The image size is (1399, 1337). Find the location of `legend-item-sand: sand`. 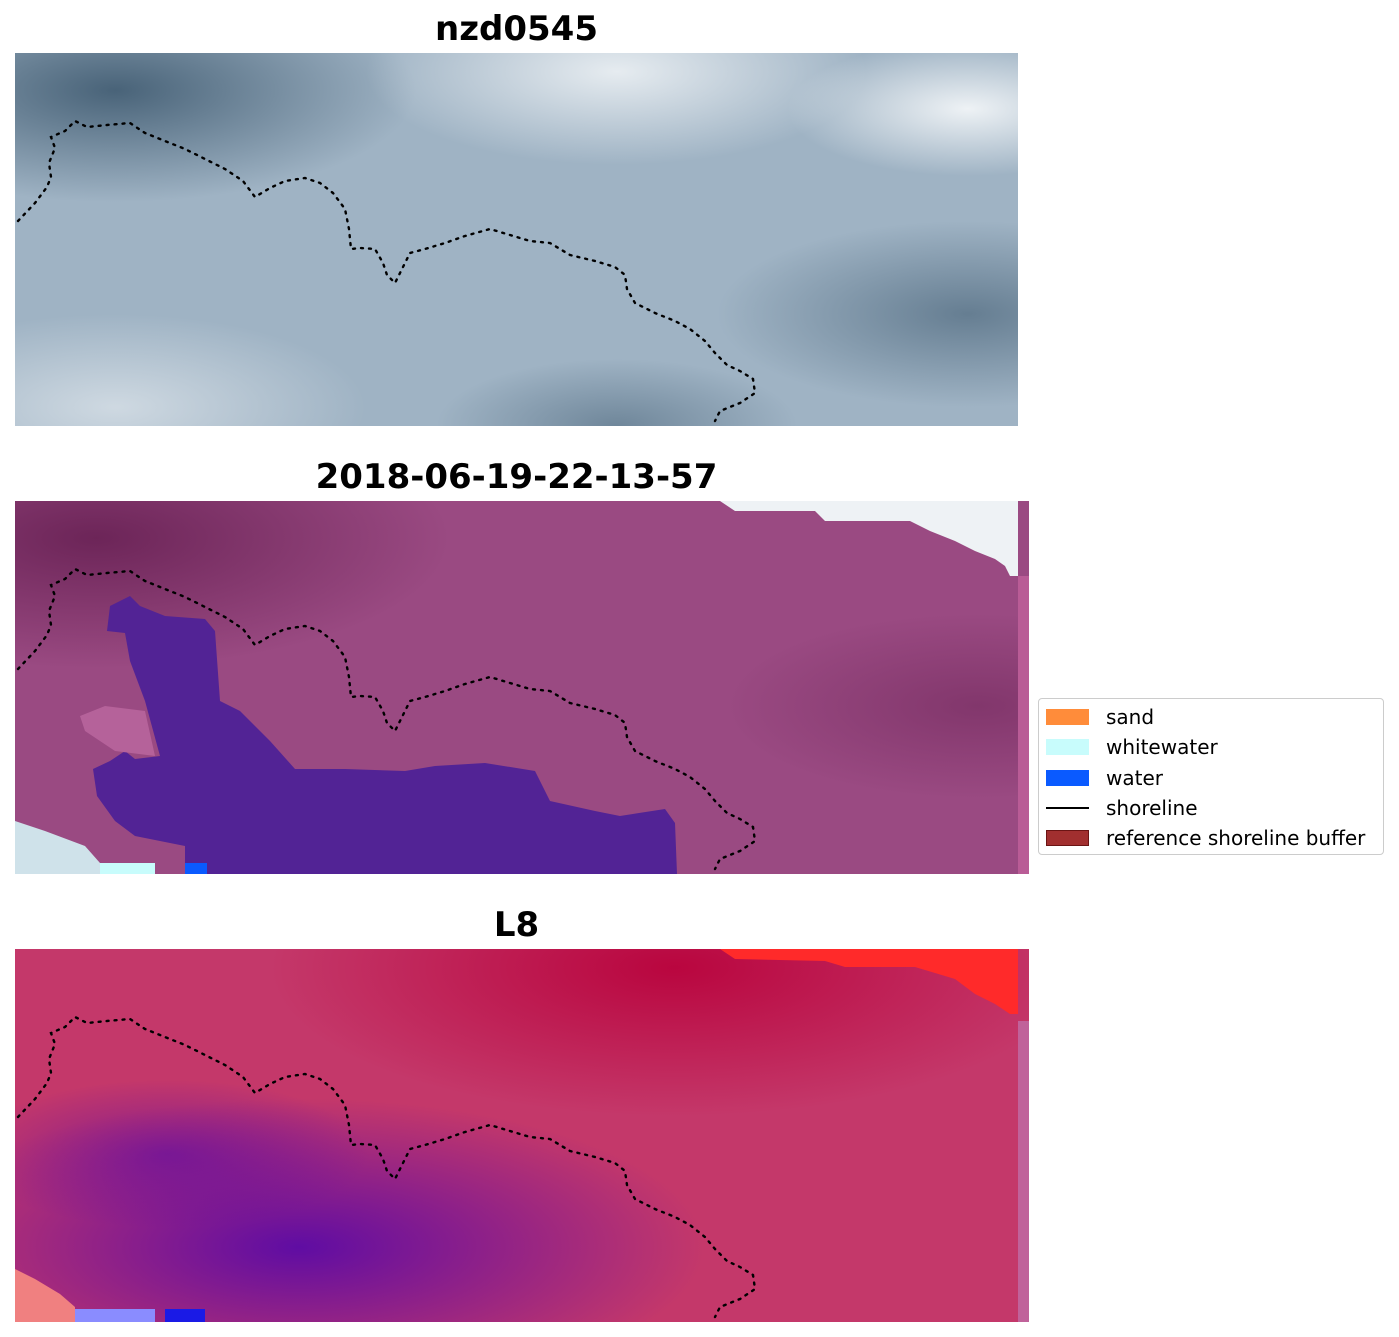

legend-item-sand: sand is located at coordinates (1211, 720).